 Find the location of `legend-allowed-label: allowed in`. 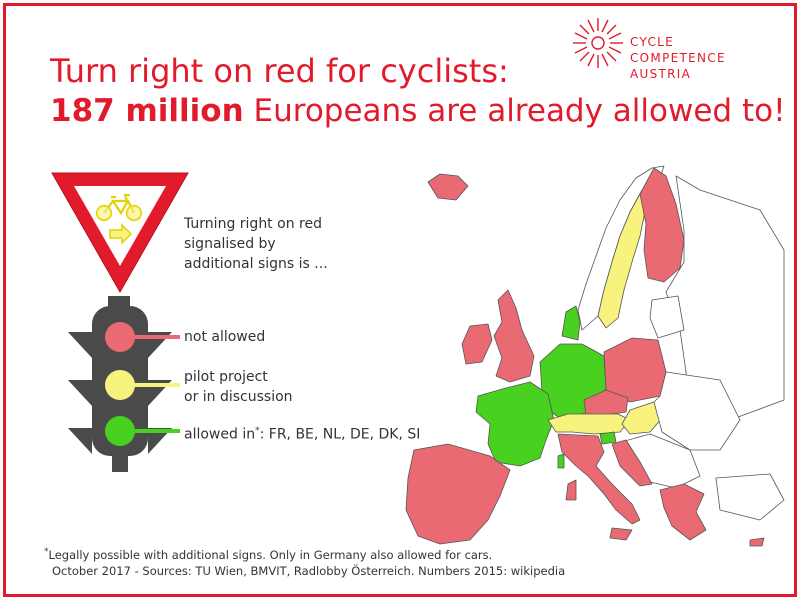

legend-allowed-label: allowed in is located at coordinates (220, 434).